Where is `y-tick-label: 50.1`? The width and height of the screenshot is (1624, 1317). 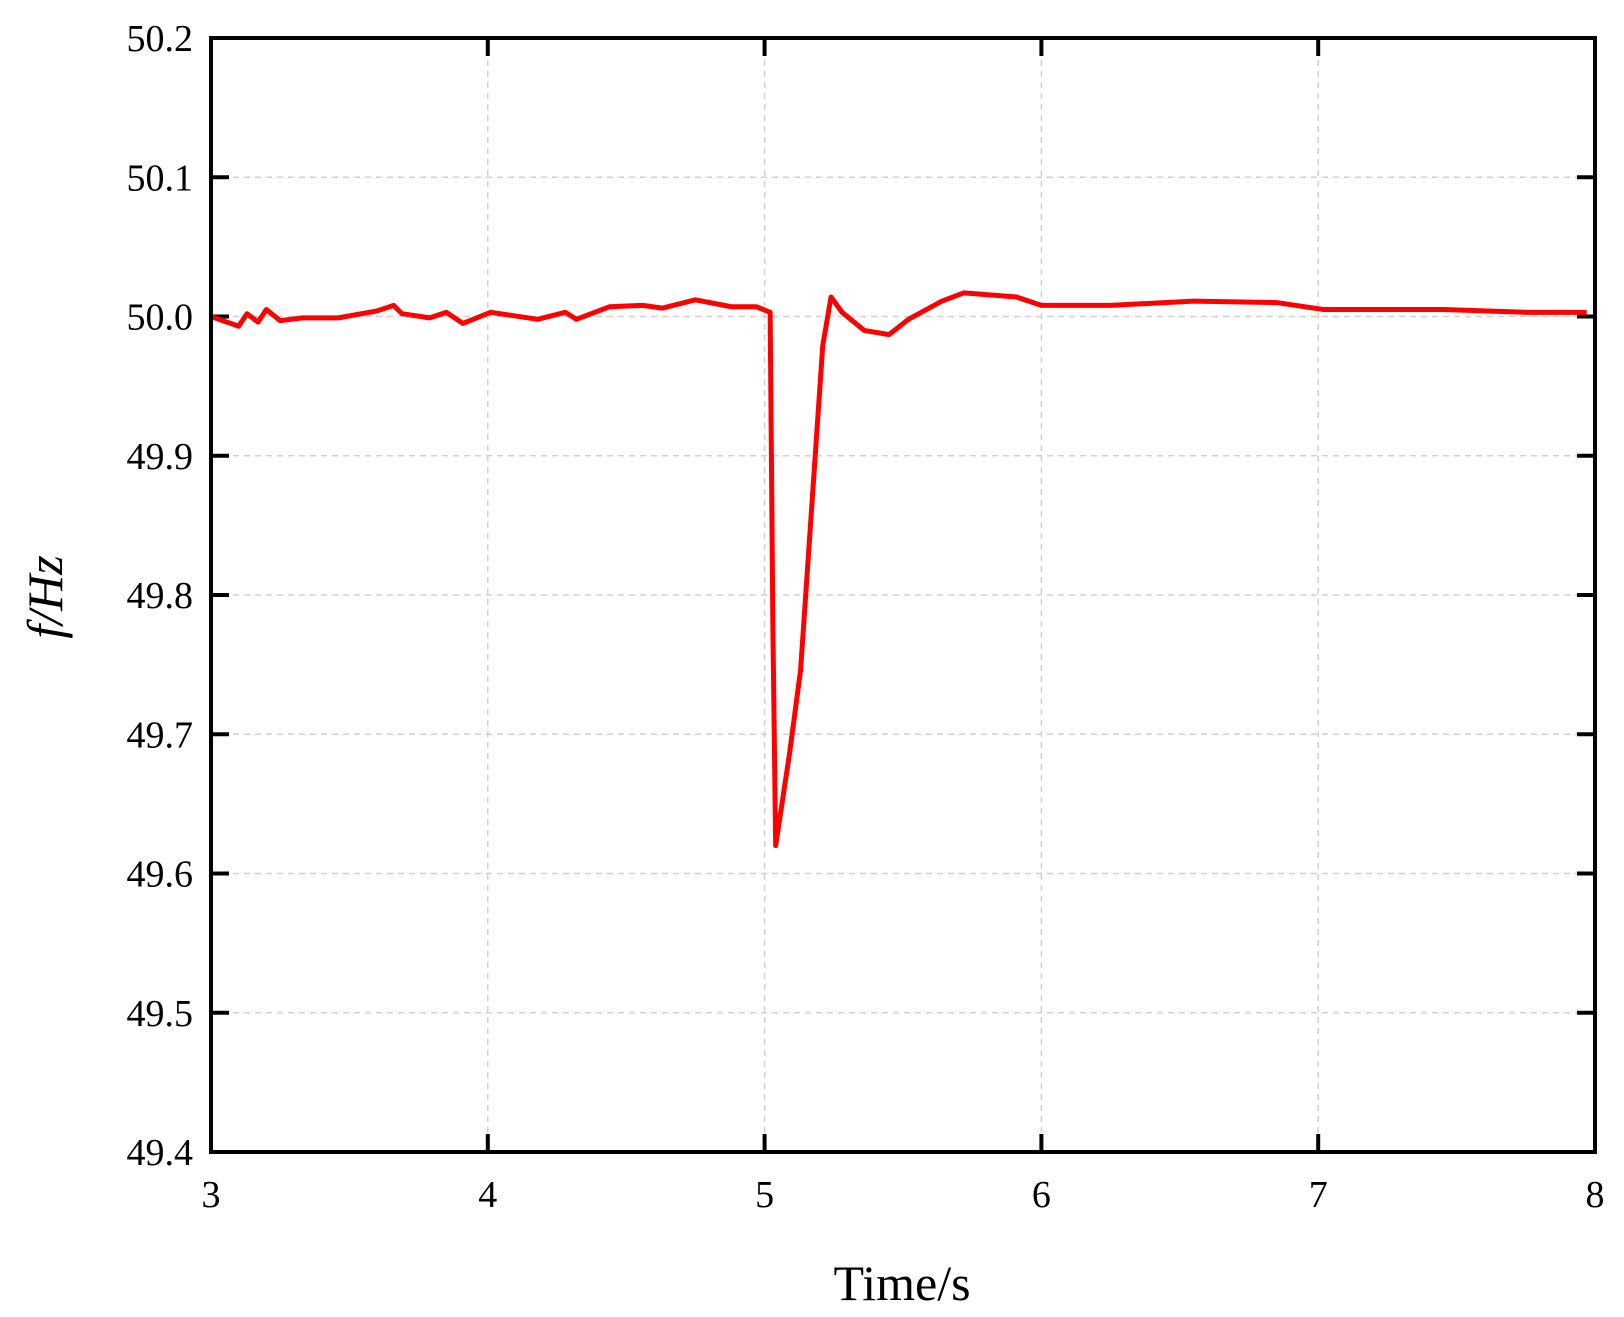
y-tick-label: 50.1 is located at coordinates (160, 178).